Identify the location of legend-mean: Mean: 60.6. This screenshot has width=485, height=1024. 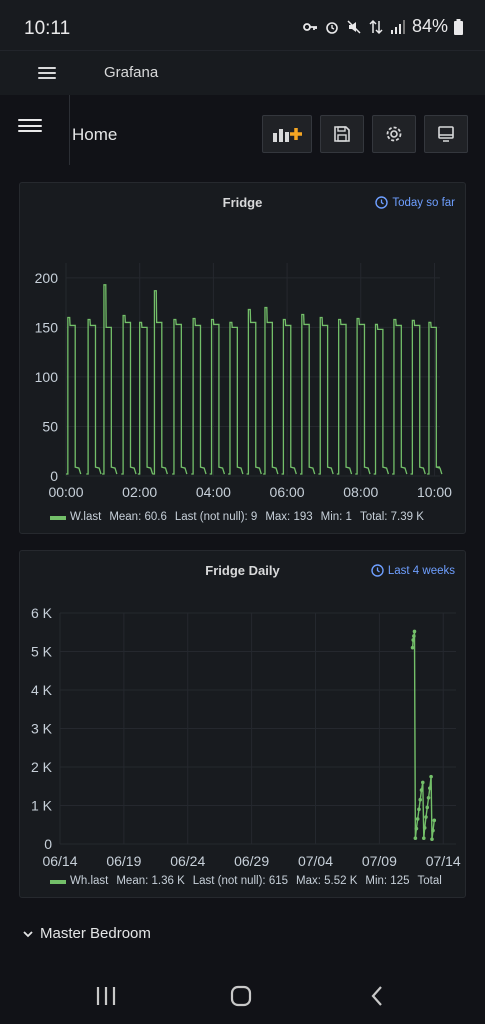
(138, 517).